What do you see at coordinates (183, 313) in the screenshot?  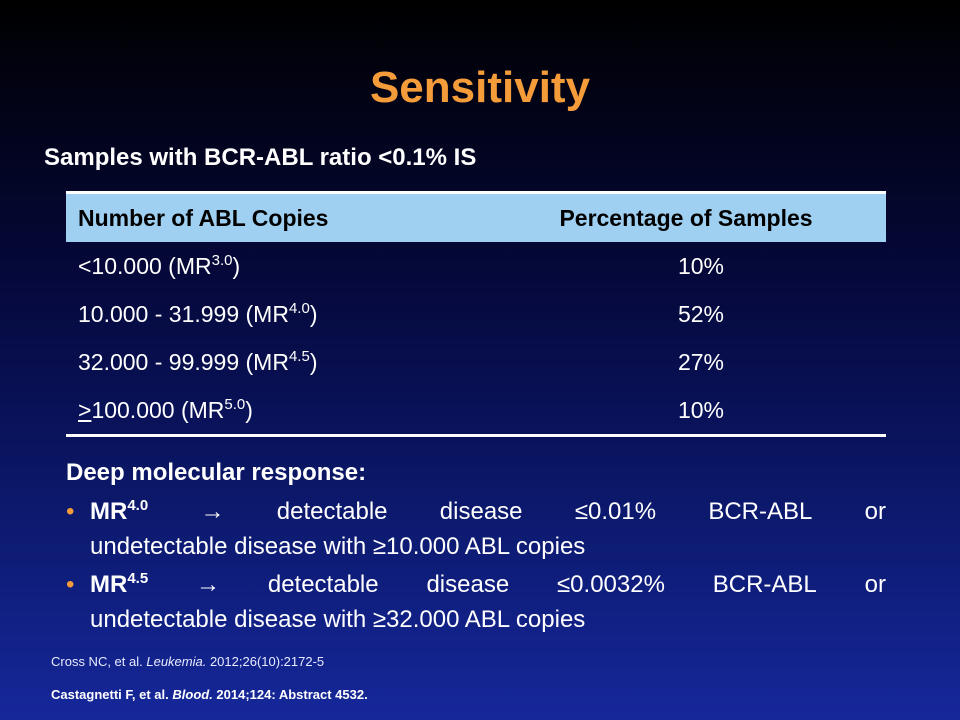 I see `row-base: 10.000 - 31.999 (MR` at bounding box center [183, 313].